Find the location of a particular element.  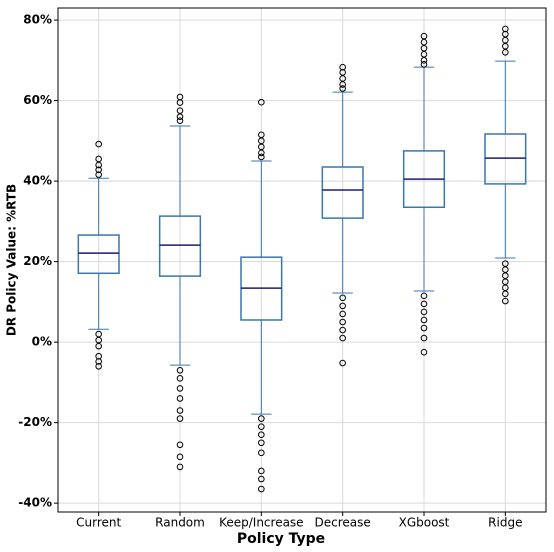

y-tick-label: -40% is located at coordinates (35, 503).